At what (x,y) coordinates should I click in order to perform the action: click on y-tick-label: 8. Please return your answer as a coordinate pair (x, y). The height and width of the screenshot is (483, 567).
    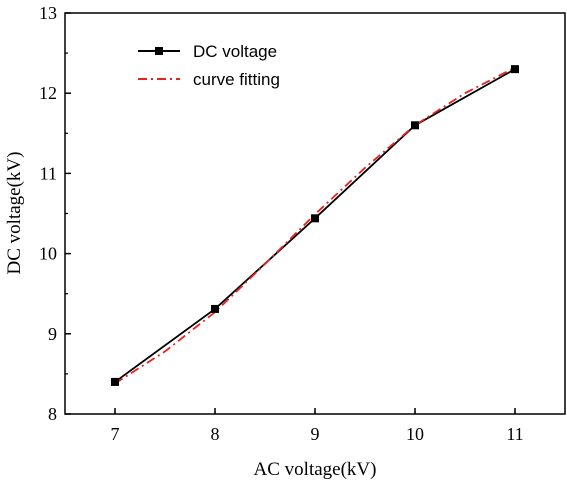
    Looking at the image, I should click on (52, 414).